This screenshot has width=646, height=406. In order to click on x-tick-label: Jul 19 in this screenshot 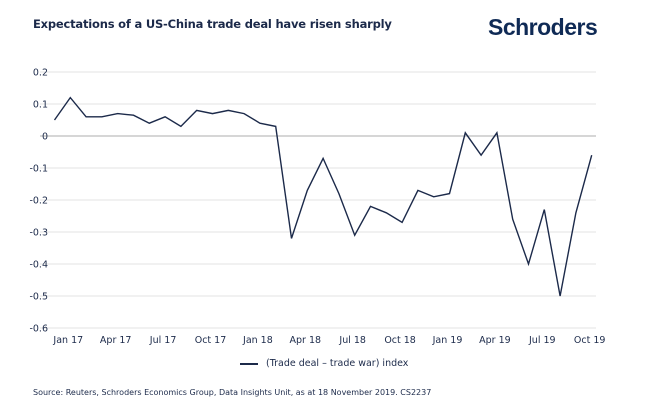, I will do `click(542, 340)`.